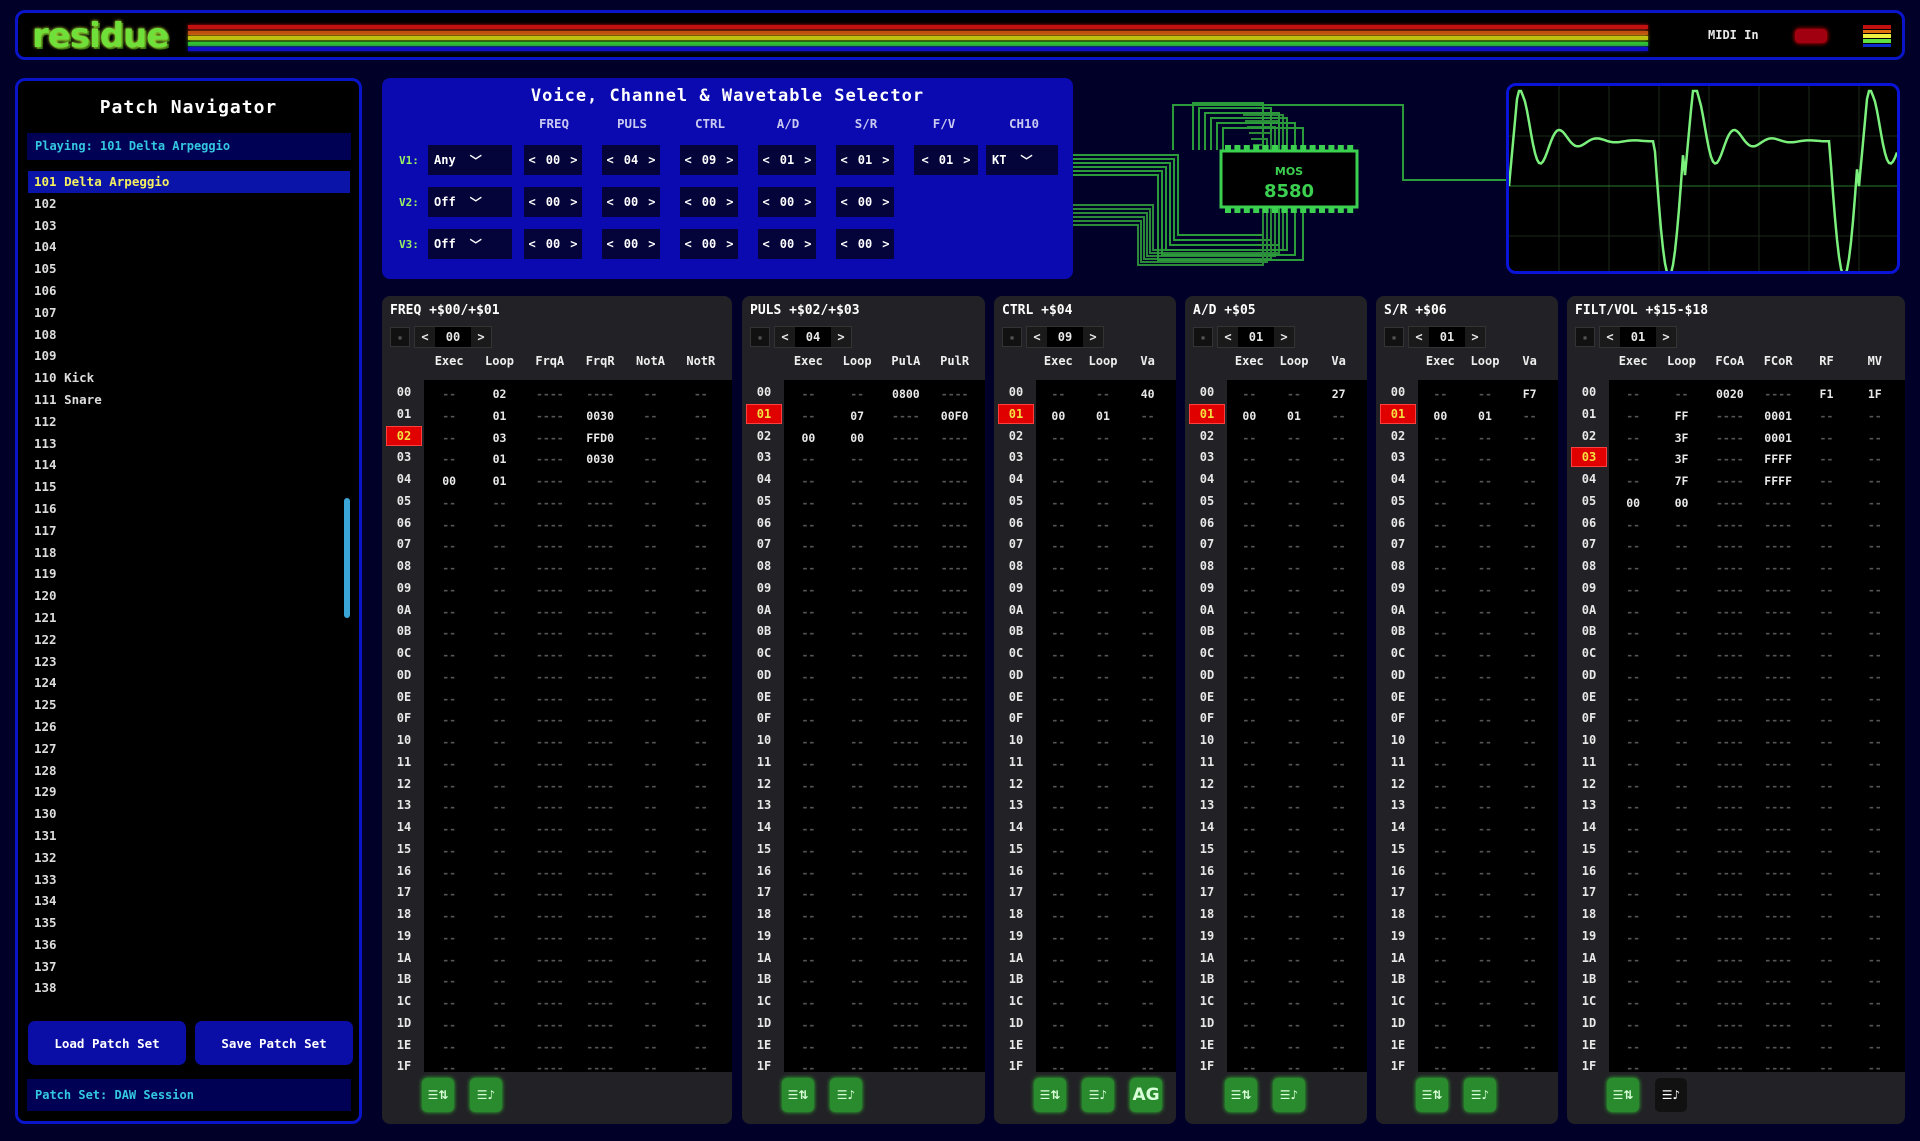  I want to click on row-index: 02, so click(1207, 435).